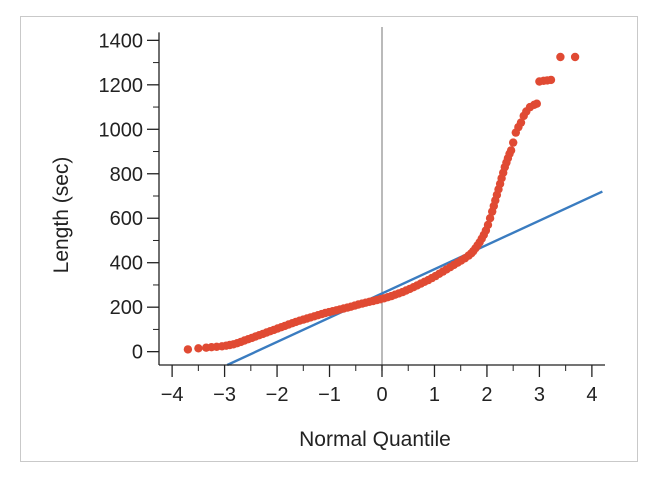 The image size is (664, 486). What do you see at coordinates (137, 353) in the screenshot?
I see `y-tick-label: 0` at bounding box center [137, 353].